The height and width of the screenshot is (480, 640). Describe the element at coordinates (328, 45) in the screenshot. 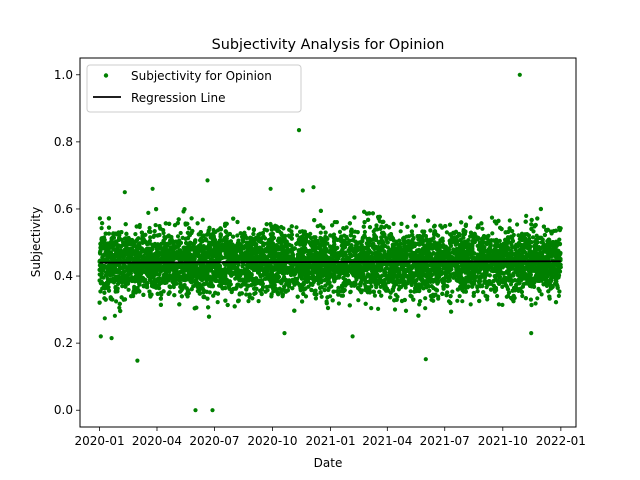

I see `chart-title: Subjectivity Analysis for Opinion` at that location.